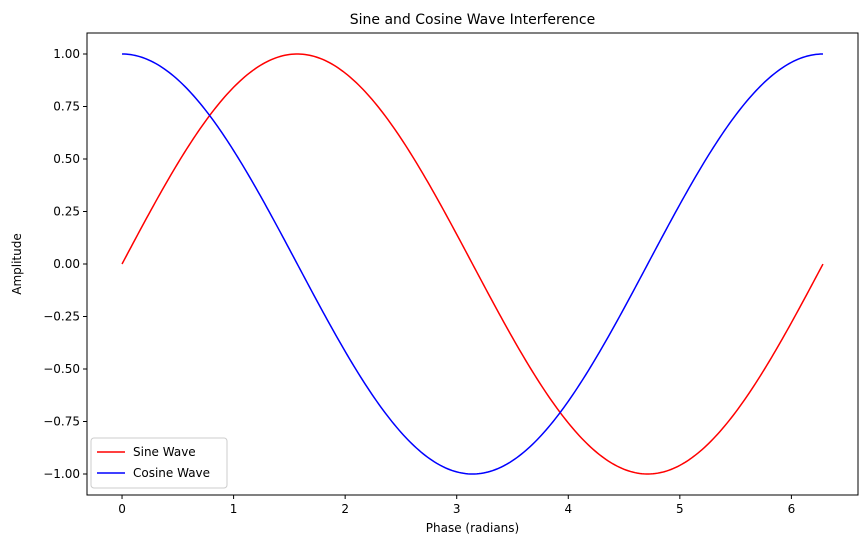 The image size is (866, 551). What do you see at coordinates (680, 509) in the screenshot?
I see `x-tick-label: 5` at bounding box center [680, 509].